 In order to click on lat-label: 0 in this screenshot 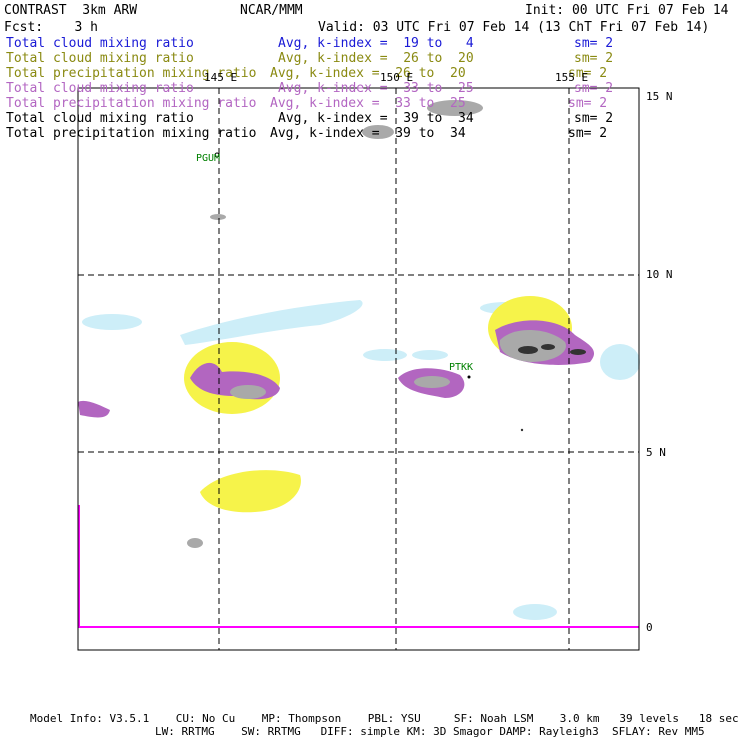, I will do `click(649, 627)`.